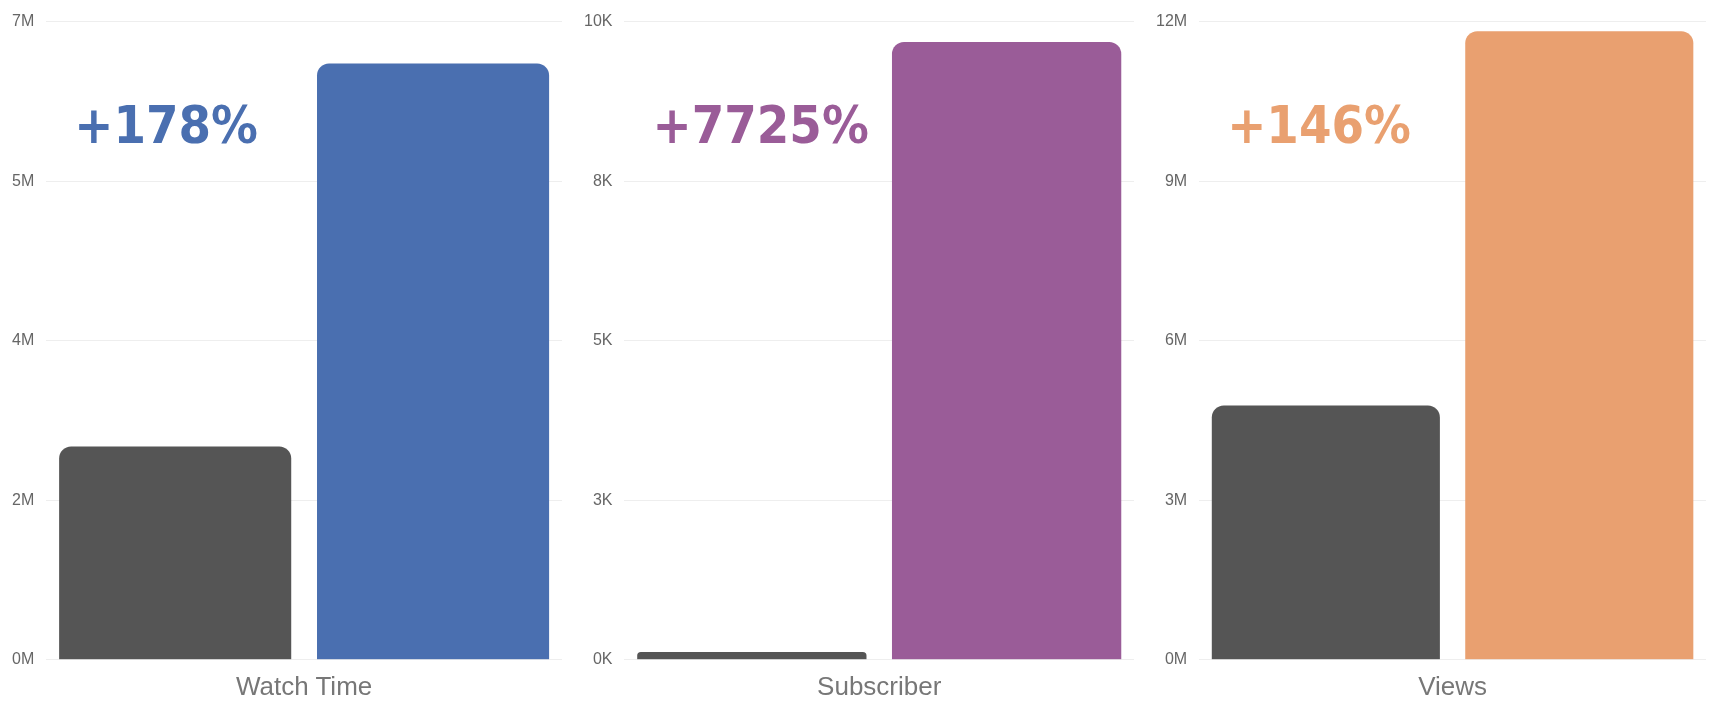  What do you see at coordinates (1319, 125) in the screenshot?
I see `annotation: +146%` at bounding box center [1319, 125].